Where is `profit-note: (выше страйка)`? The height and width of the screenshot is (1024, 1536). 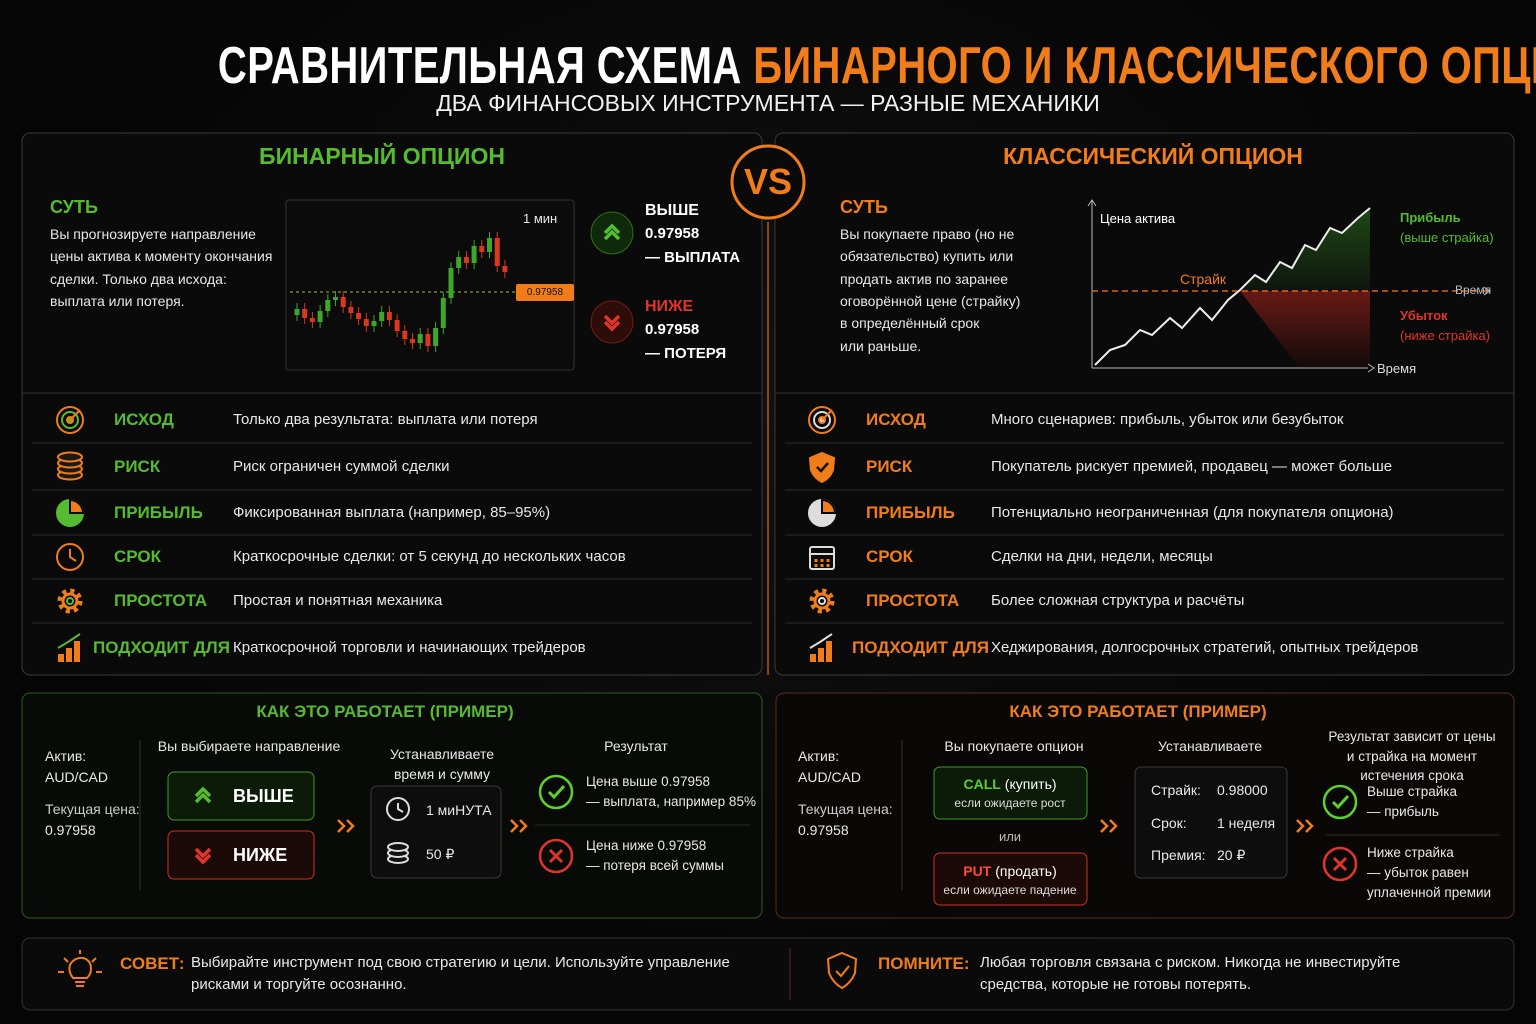
profit-note: (выше страйка) is located at coordinates (1447, 237).